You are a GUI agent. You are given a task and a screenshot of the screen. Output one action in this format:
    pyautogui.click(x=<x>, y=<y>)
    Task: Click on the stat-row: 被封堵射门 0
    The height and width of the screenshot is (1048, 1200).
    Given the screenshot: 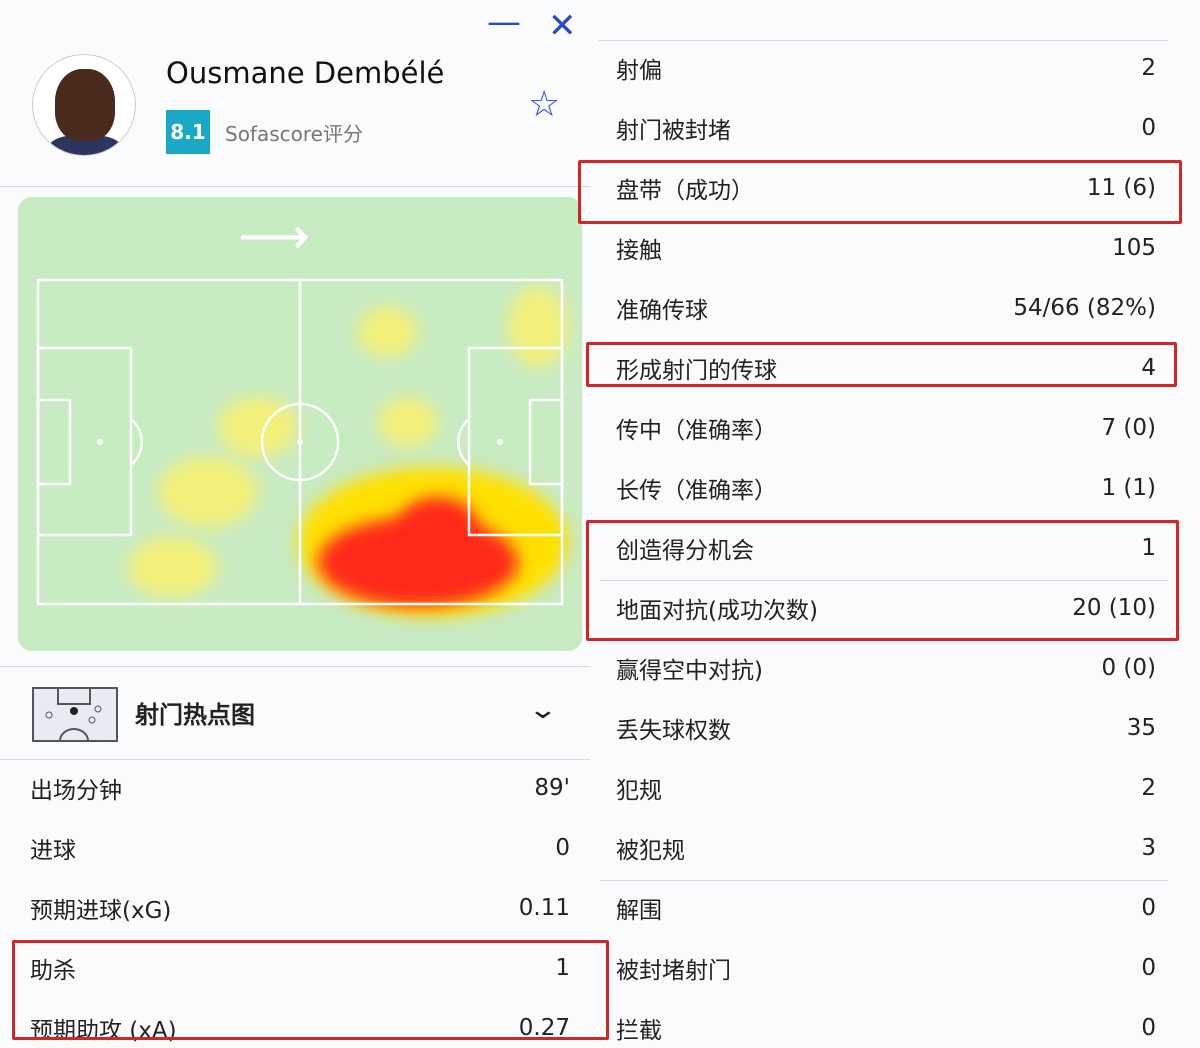 What is the action you would take?
    pyautogui.click(x=886, y=968)
    